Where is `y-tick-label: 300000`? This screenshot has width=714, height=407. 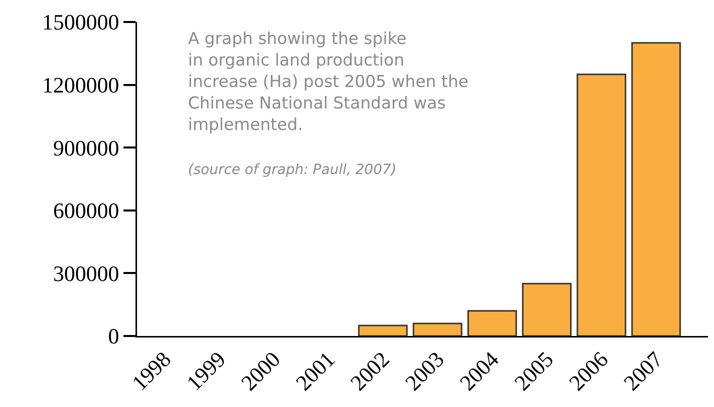 y-tick-label: 300000 is located at coordinates (86, 273).